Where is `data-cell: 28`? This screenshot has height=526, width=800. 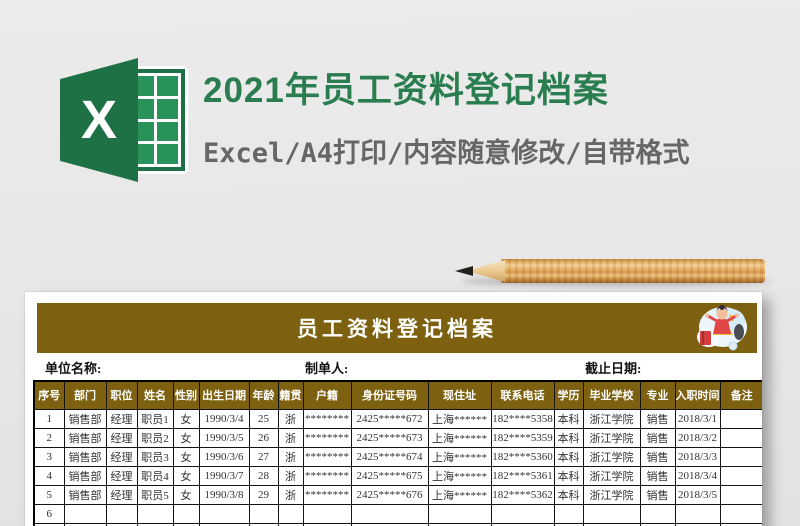
data-cell: 28 is located at coordinates (263, 475).